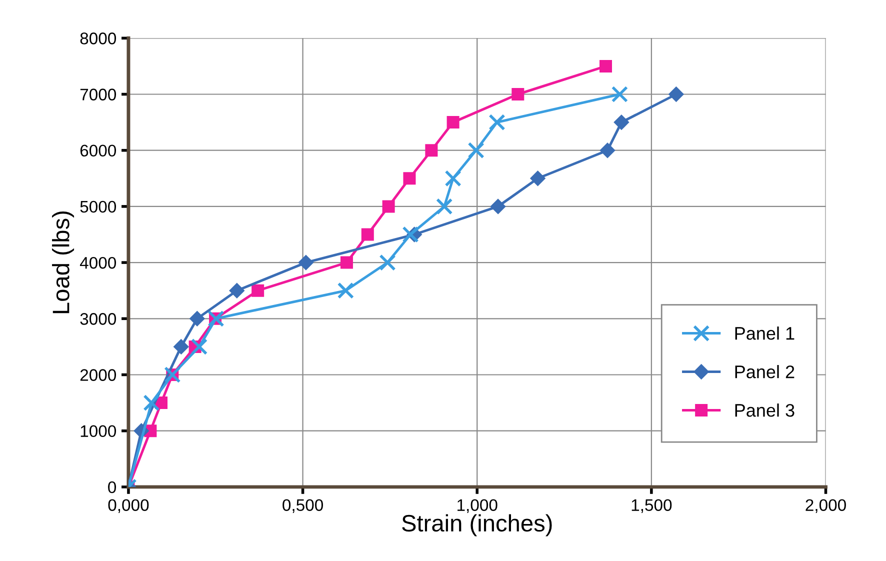  What do you see at coordinates (764, 371) in the screenshot?
I see `legend-label: Panel 2` at bounding box center [764, 371].